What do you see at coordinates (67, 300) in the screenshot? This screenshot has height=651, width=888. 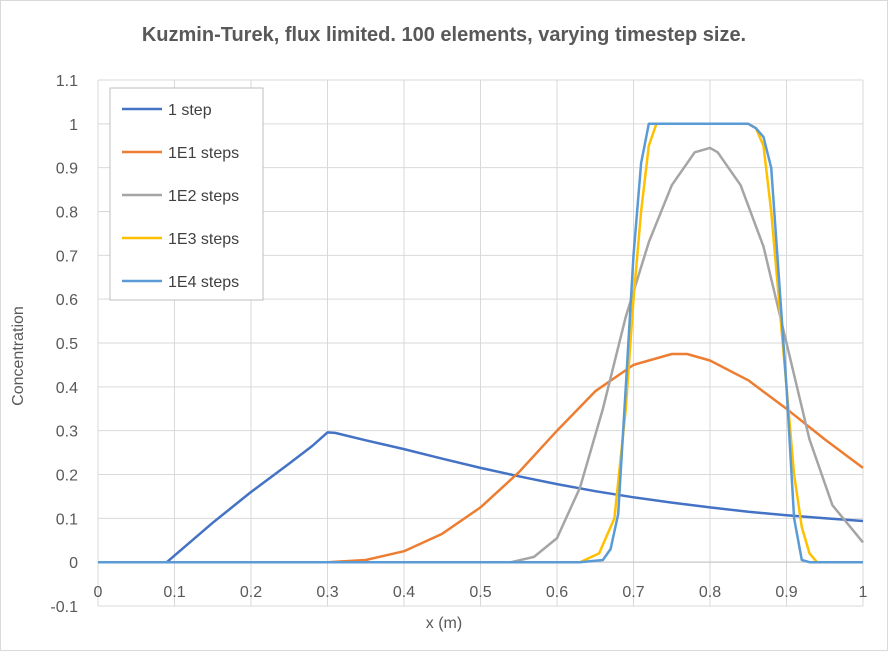 I see `y-tick-label: 0.6` at bounding box center [67, 300].